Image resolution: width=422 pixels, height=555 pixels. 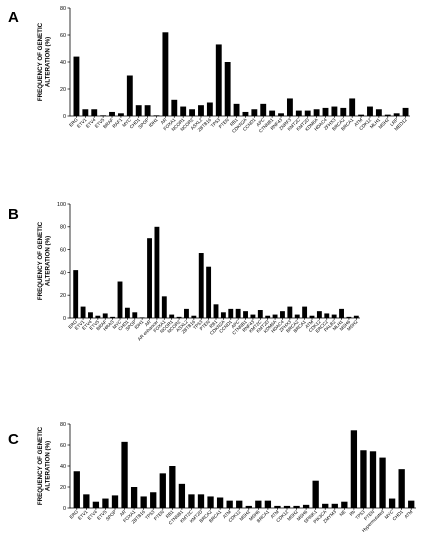 What do you see at coordinates (93, 515) in the screenshot?
I see `x-tick-label: ETV4` at bounding box center [93, 515].